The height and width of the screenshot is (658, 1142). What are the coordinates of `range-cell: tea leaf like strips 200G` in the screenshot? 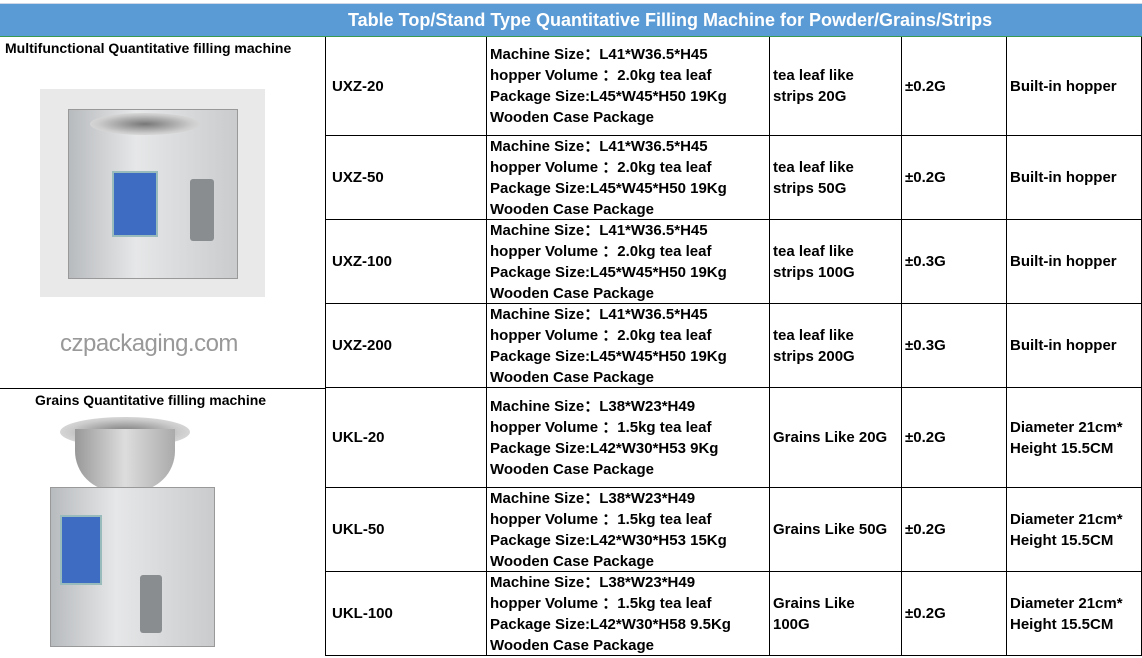 It's located at (836, 346).